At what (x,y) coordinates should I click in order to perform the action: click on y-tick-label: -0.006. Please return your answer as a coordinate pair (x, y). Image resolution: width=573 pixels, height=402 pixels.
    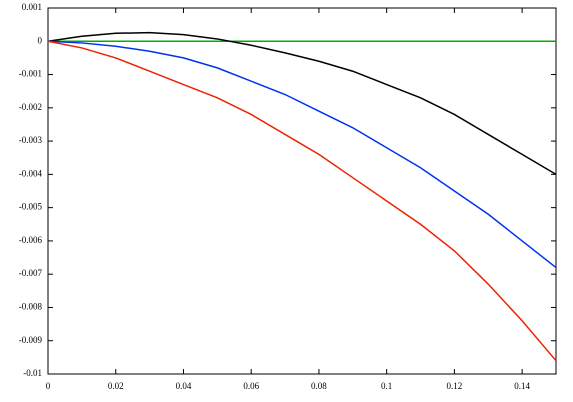
    Looking at the image, I should click on (31, 240).